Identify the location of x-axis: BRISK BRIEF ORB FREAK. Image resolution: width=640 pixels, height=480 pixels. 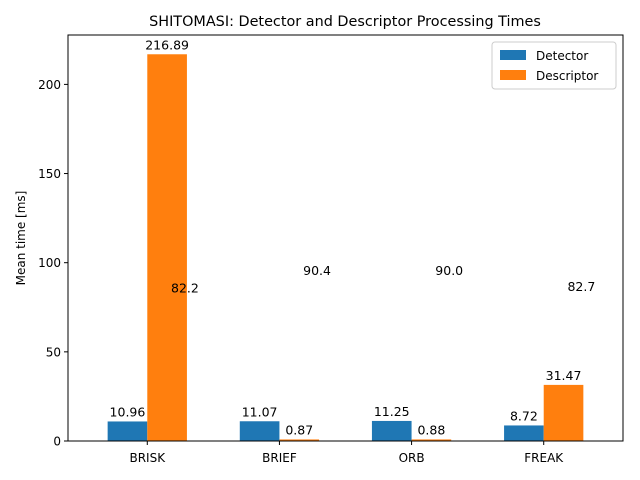
(346, 453).